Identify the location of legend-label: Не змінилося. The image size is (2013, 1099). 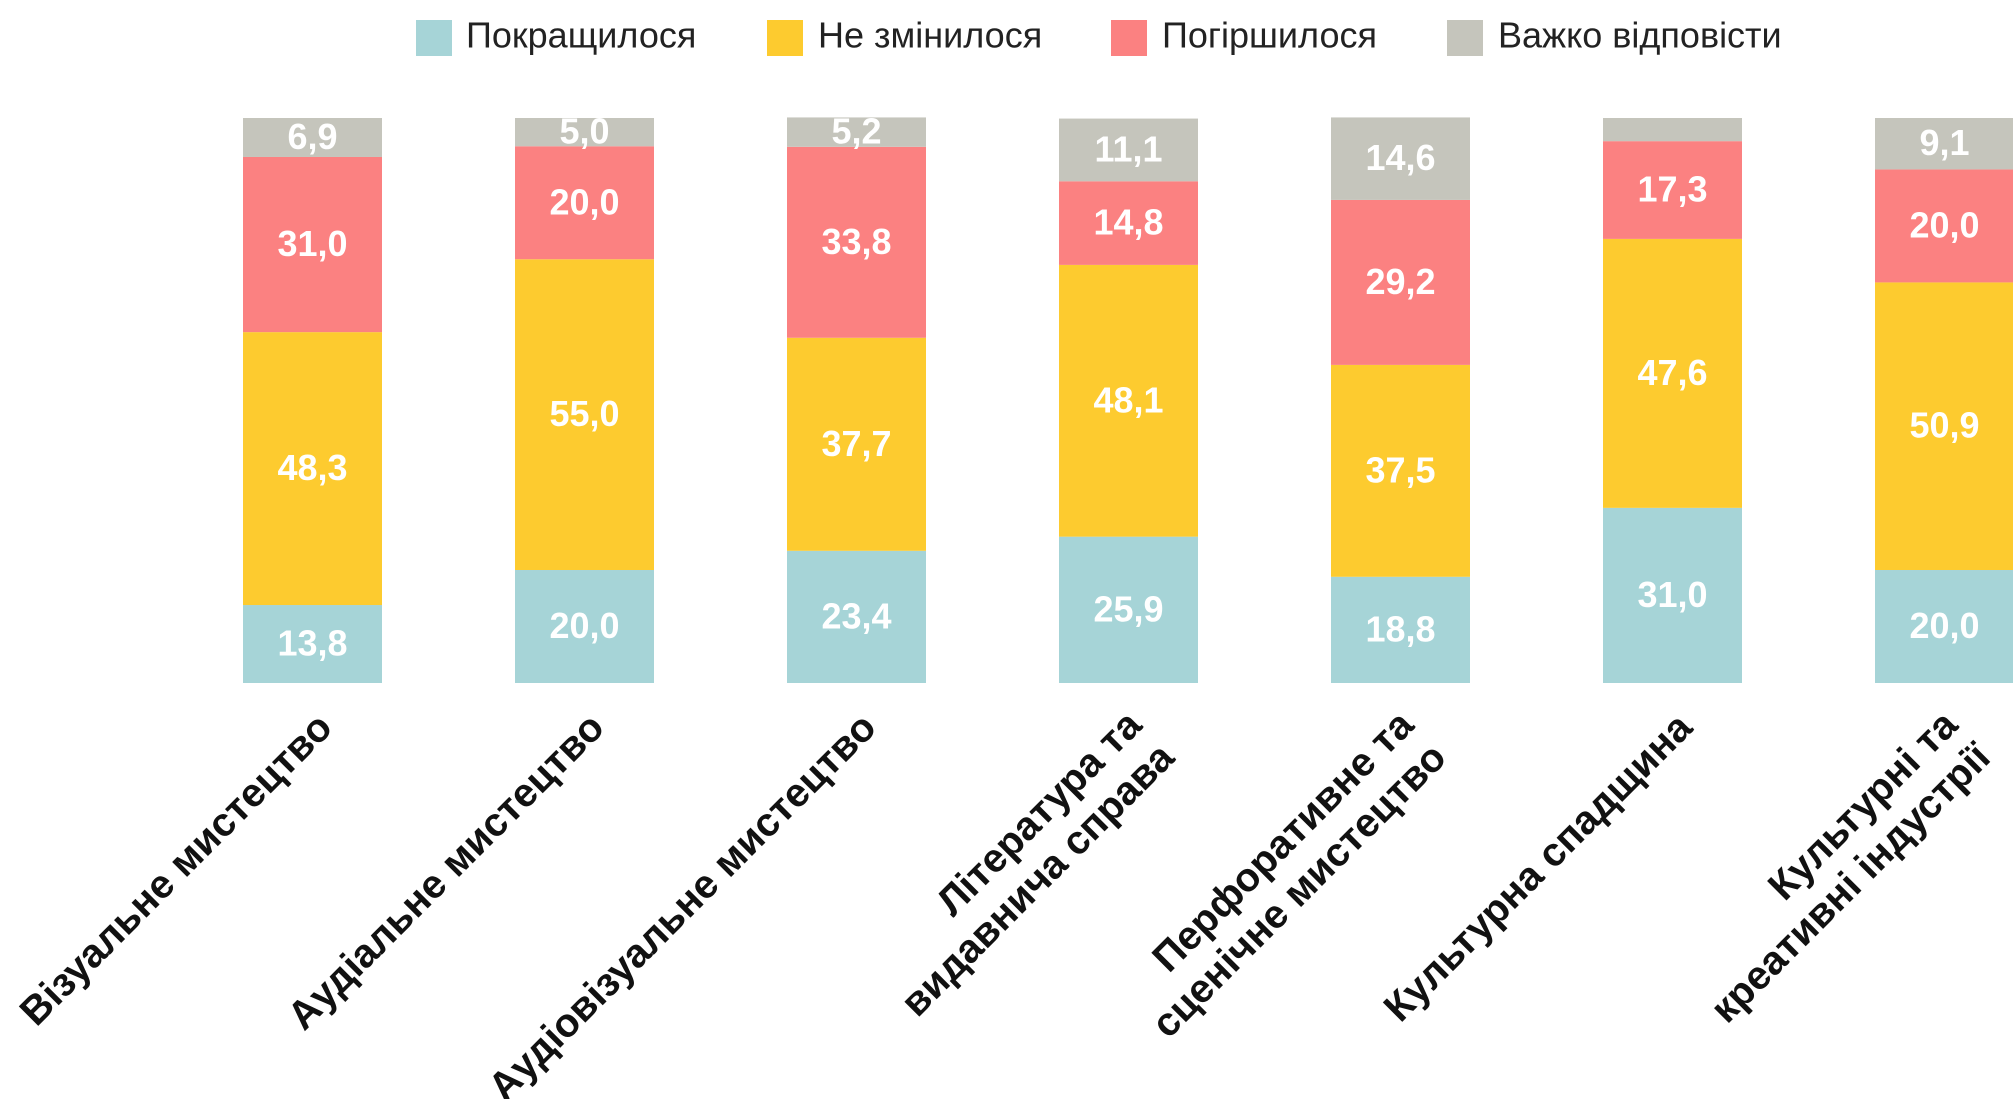
(930, 35).